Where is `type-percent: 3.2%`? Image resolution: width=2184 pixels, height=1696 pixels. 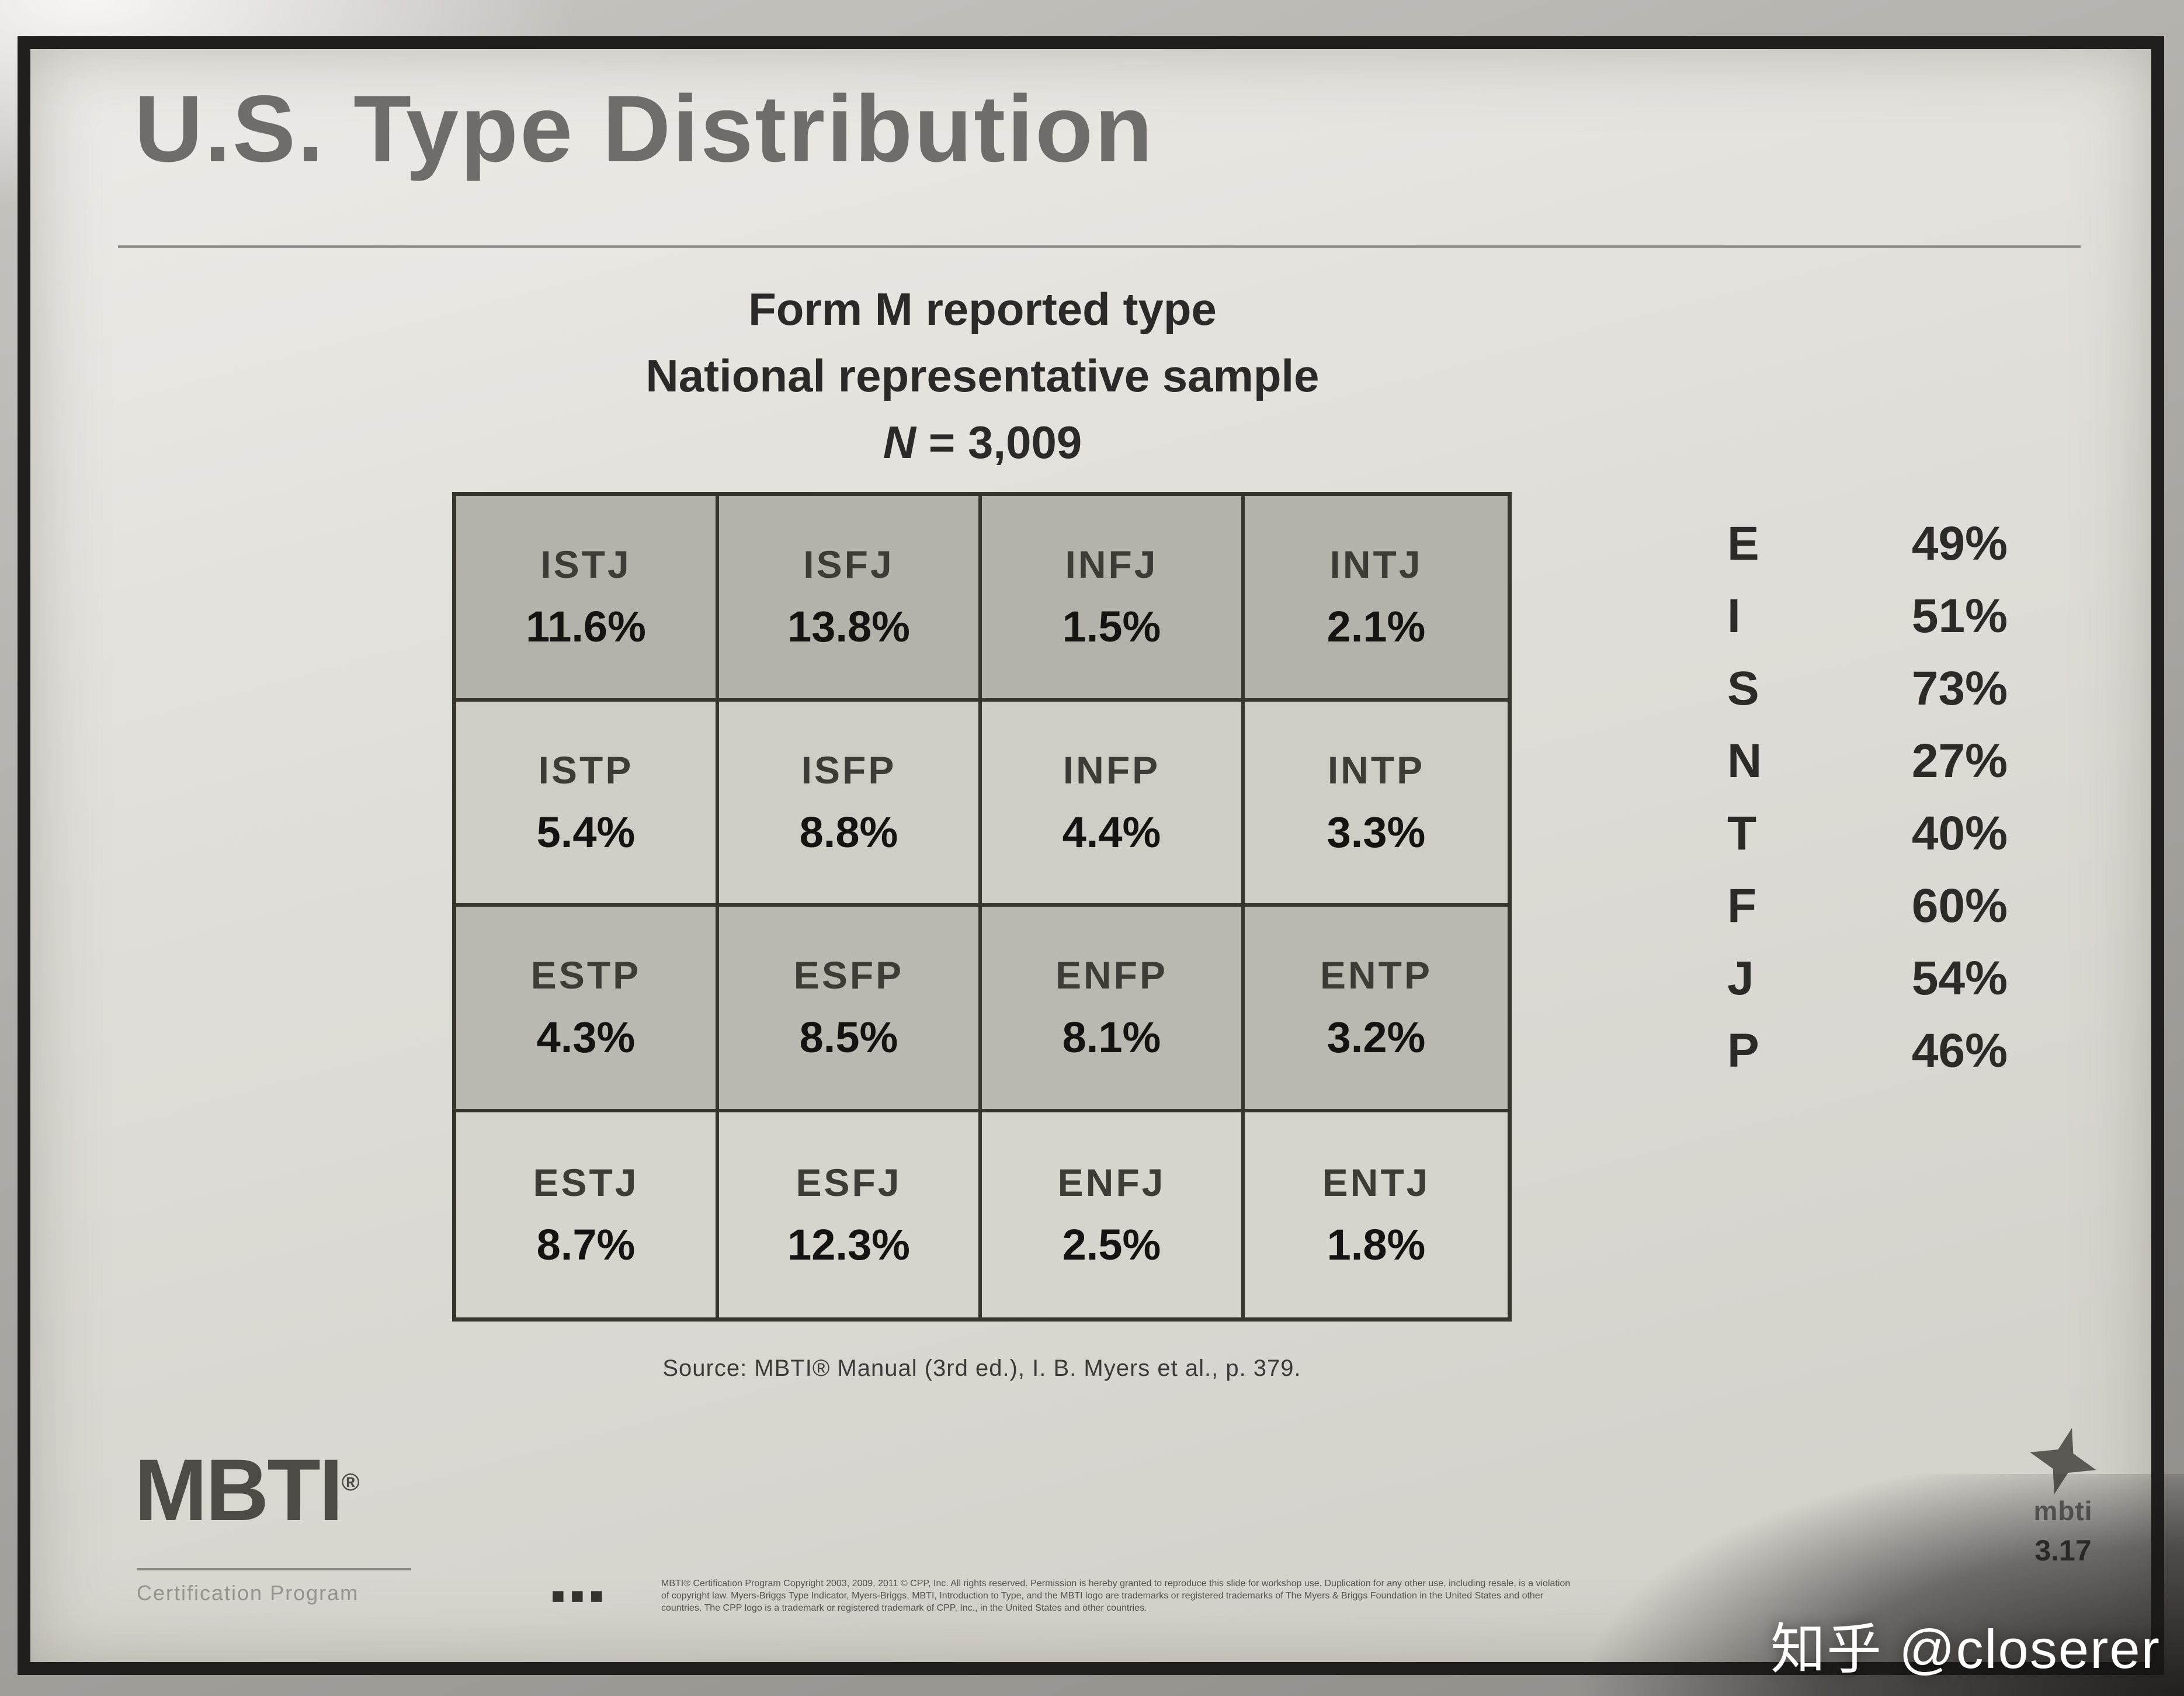
type-percent: 3.2% is located at coordinates (1376, 1037).